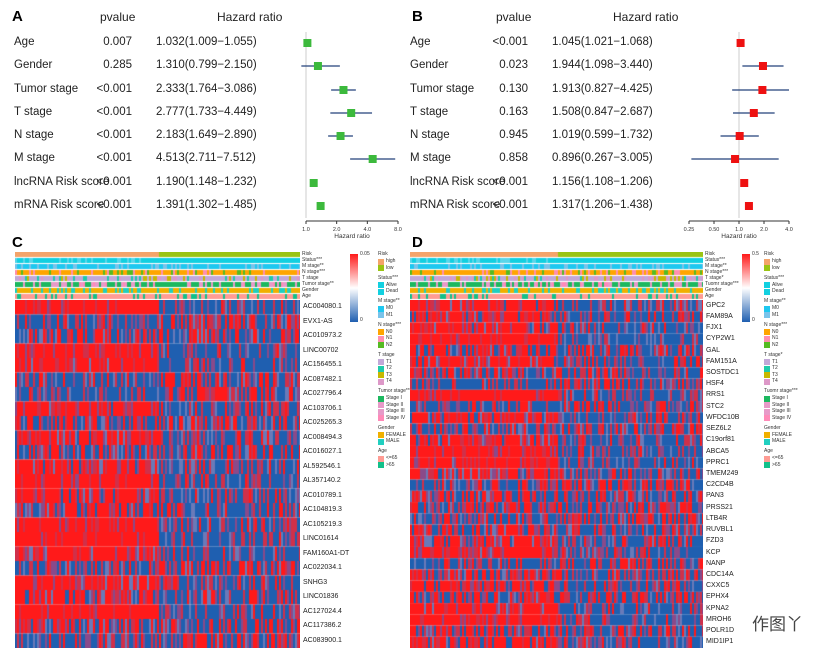 This screenshot has height=656, width=821. What do you see at coordinates (602, 112) in the screenshot?
I see `hazard-ratio-text: 1.508(0.847−2.687)` at bounding box center [602, 112].